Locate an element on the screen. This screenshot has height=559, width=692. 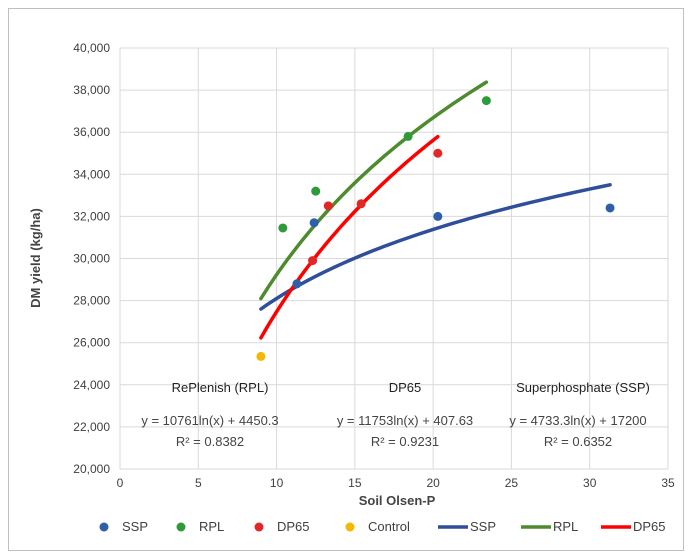
annotation-label-ssp: Superphosphate (SSP) is located at coordinates (583, 387).